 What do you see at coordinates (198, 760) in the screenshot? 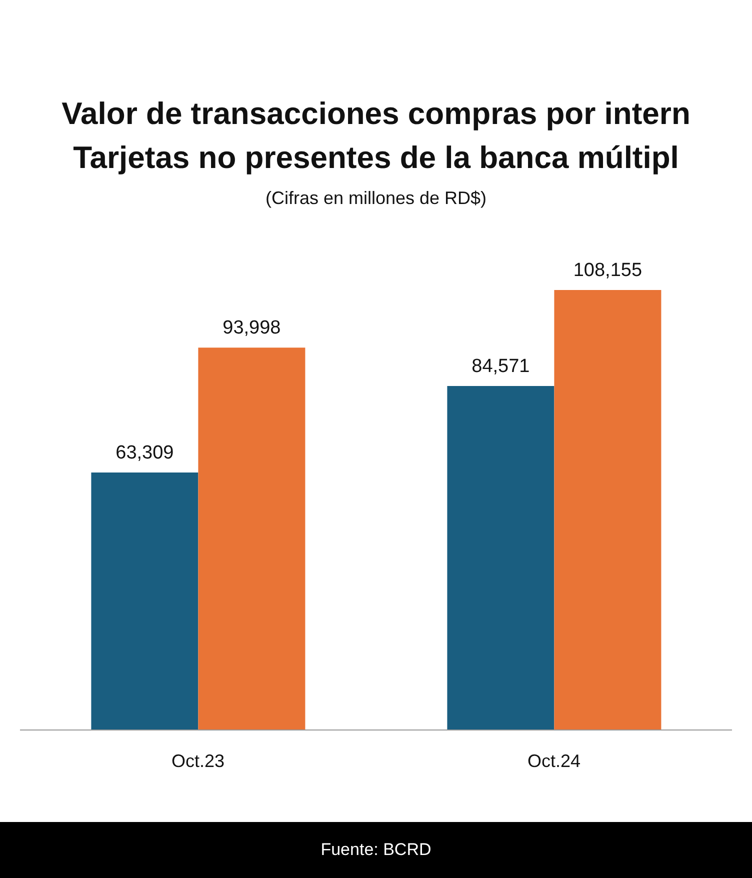
I see `x-tick-label: Oct.23` at bounding box center [198, 760].